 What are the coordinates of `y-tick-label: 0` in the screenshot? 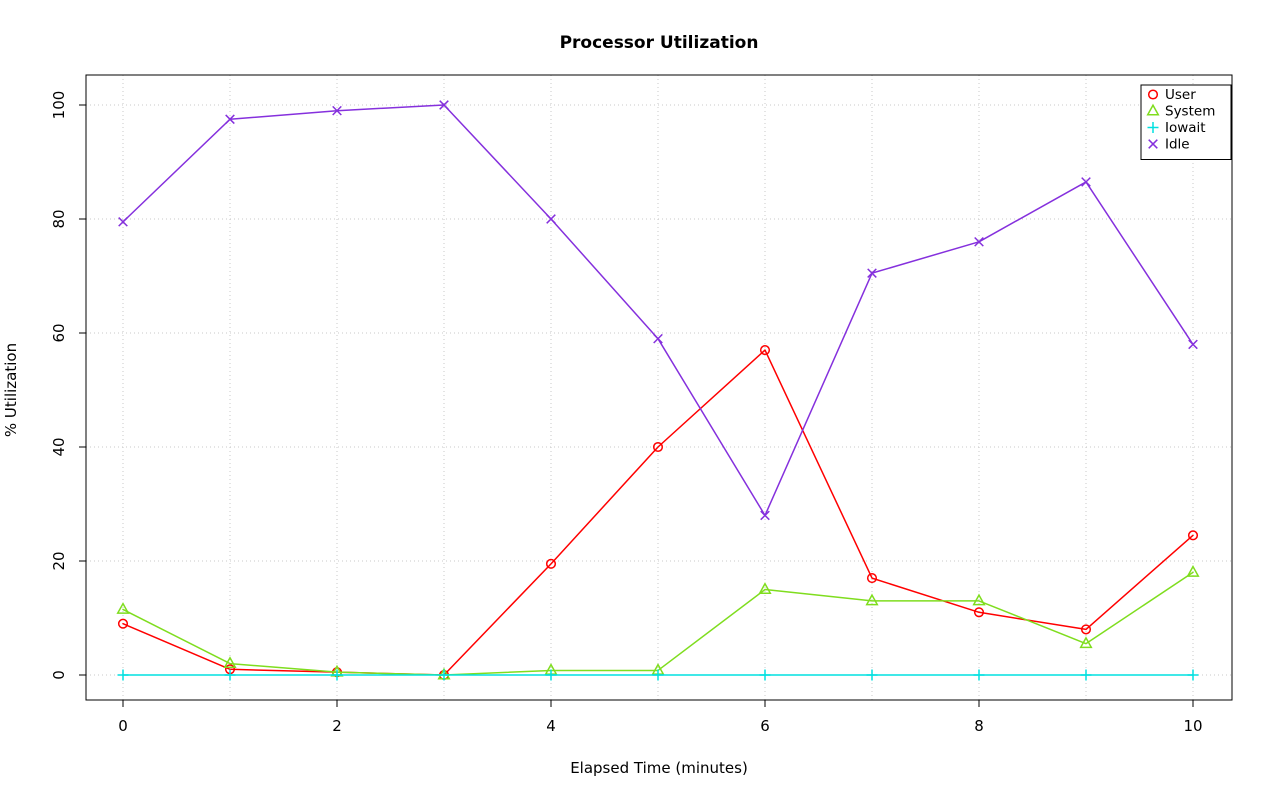 It's located at (59, 675).